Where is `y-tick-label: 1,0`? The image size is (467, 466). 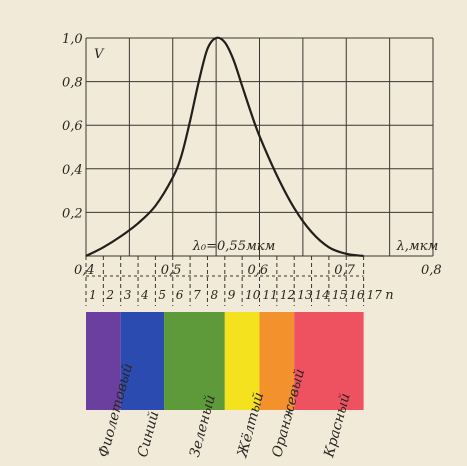
y-tick-label: 1,0 is located at coordinates (72, 39).